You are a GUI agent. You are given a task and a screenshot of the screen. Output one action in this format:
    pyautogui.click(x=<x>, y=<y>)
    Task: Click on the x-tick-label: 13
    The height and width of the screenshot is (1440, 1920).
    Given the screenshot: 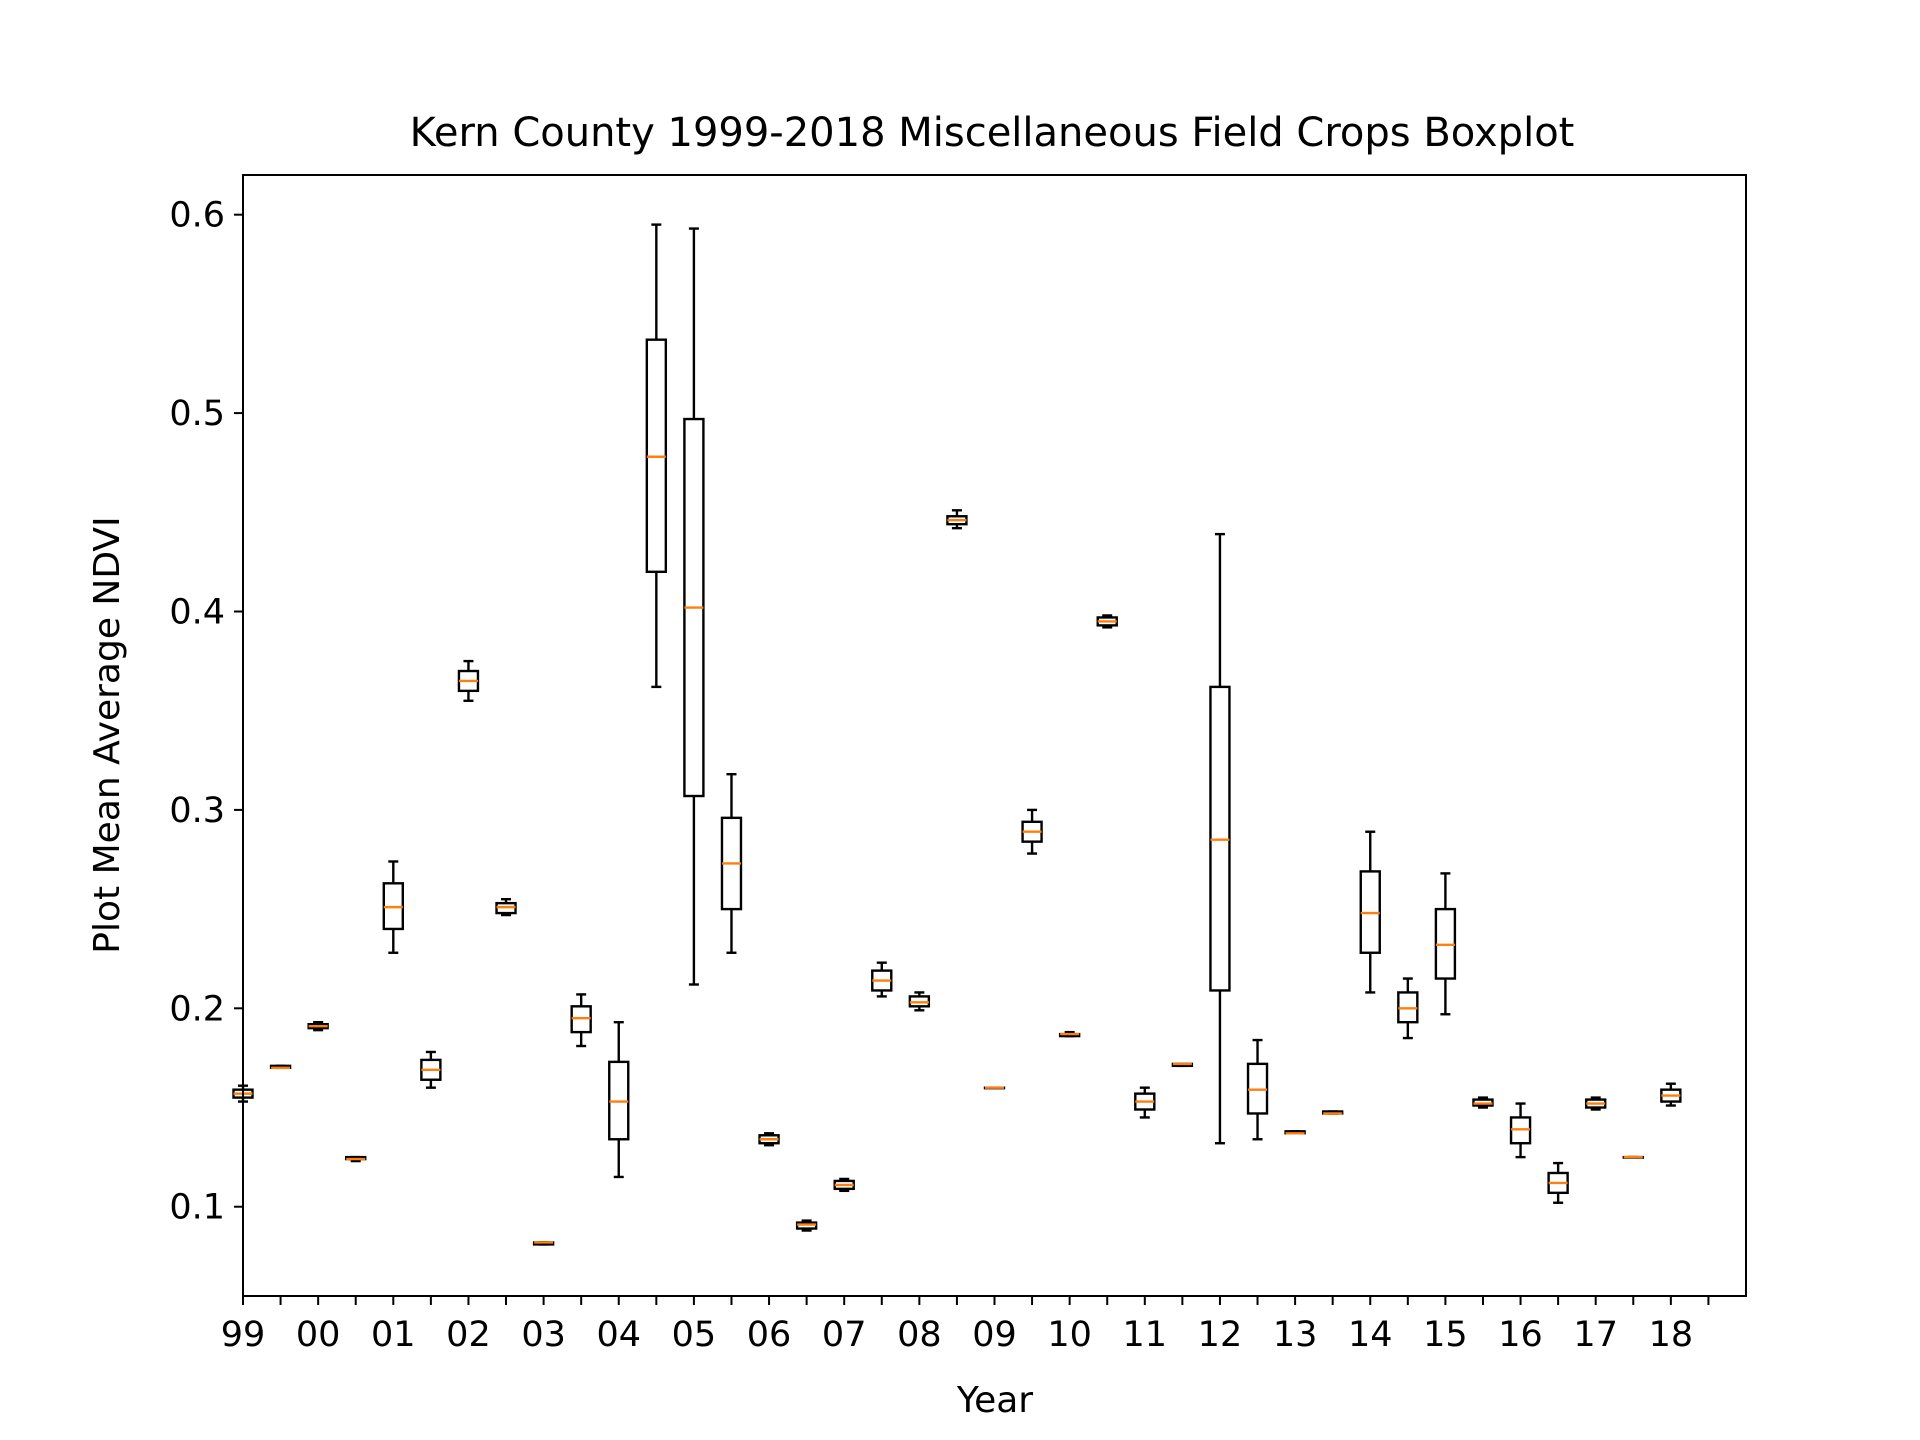 What is the action you would take?
    pyautogui.click(x=1295, y=1335)
    